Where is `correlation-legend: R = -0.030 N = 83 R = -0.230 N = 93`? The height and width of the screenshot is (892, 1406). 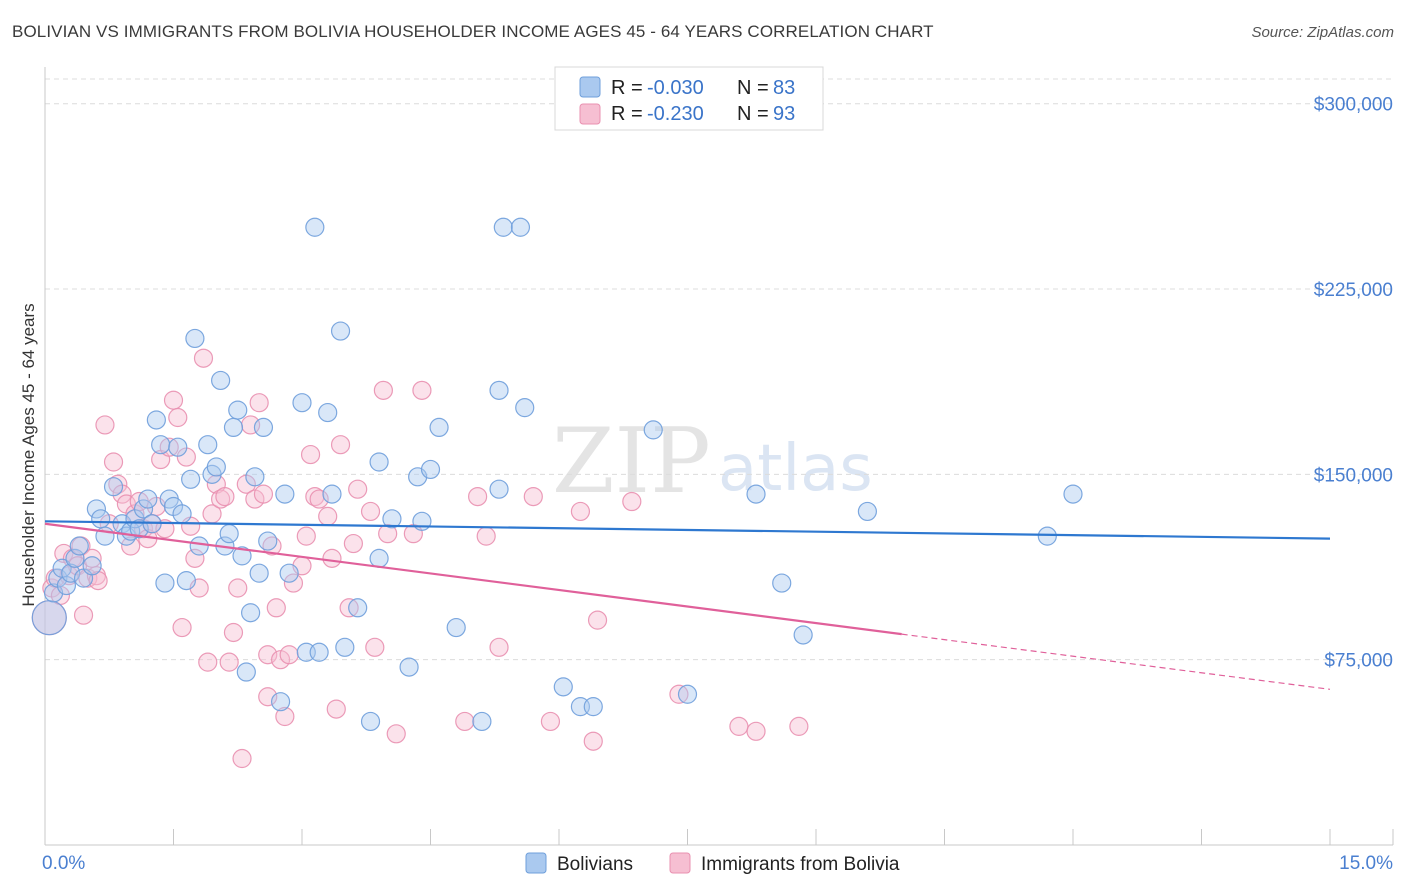
correlation-legend: R = -0.030 N = 83 R = -0.230 N = 93 is located at coordinates (689, 98).